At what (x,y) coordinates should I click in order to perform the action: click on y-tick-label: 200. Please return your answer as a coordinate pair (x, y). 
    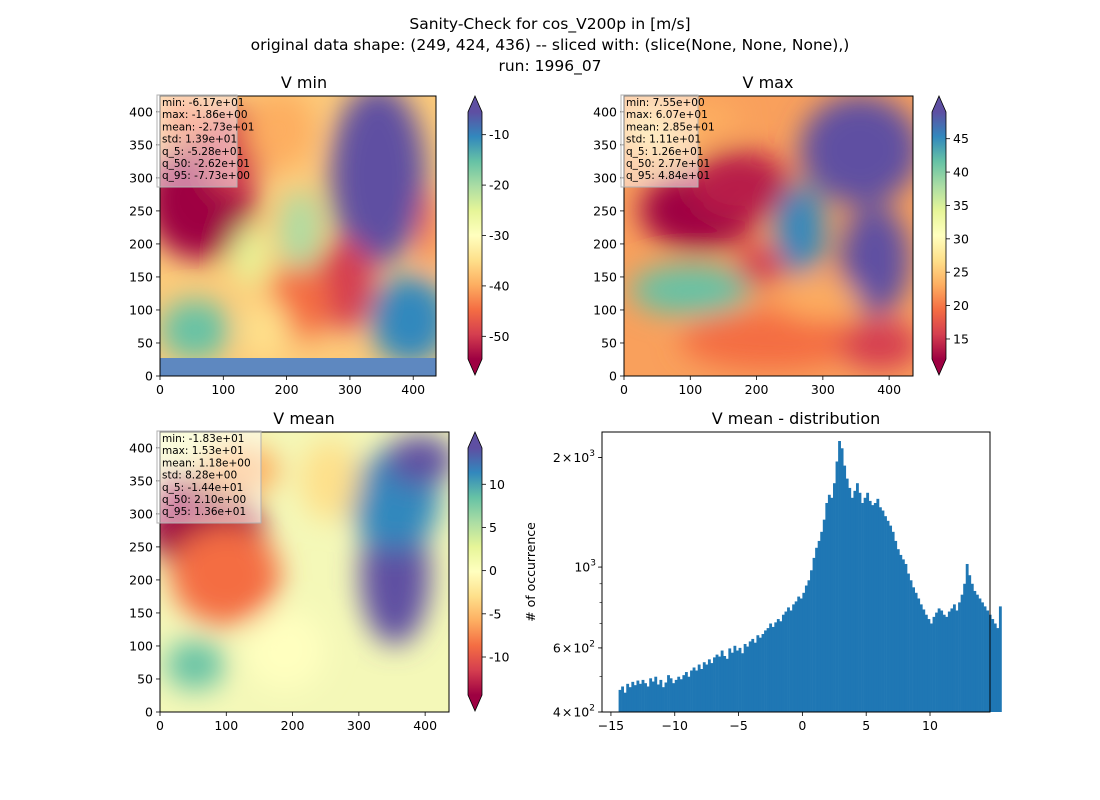
    Looking at the image, I should click on (605, 243).